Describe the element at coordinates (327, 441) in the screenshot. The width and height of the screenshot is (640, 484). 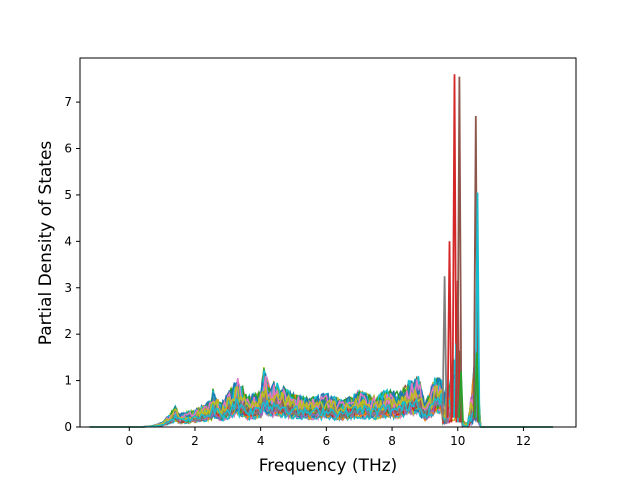
I see `x-tick-label: 6` at that location.